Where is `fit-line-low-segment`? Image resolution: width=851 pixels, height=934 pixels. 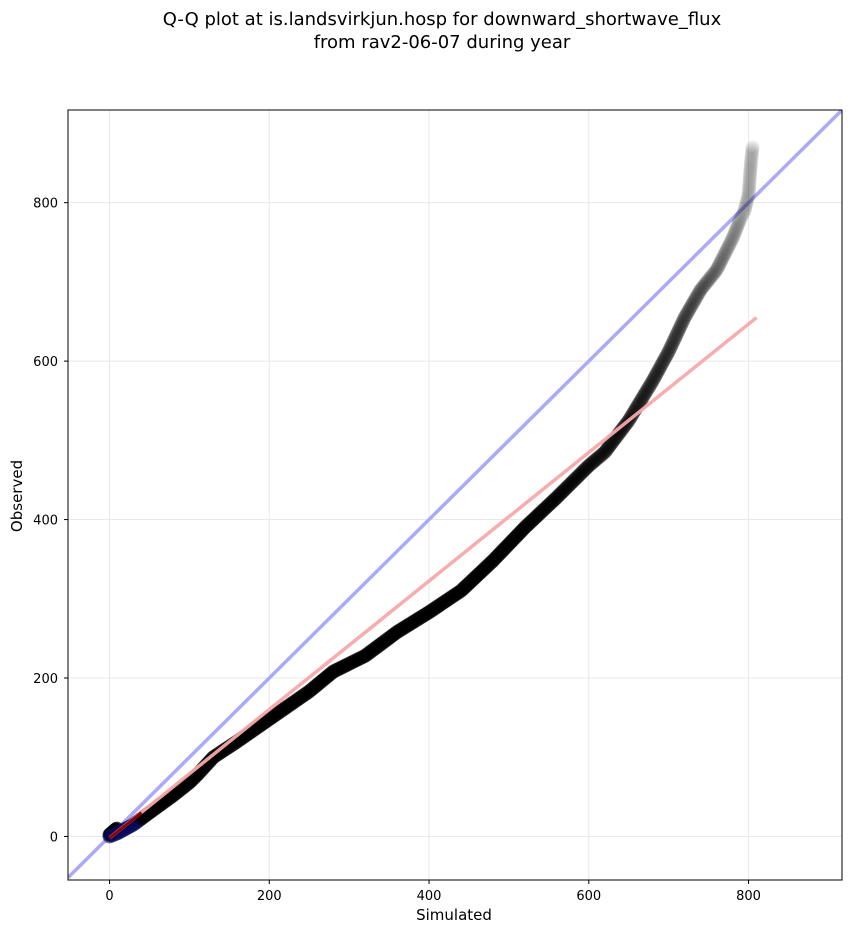 fit-line-low-segment is located at coordinates (125, 825).